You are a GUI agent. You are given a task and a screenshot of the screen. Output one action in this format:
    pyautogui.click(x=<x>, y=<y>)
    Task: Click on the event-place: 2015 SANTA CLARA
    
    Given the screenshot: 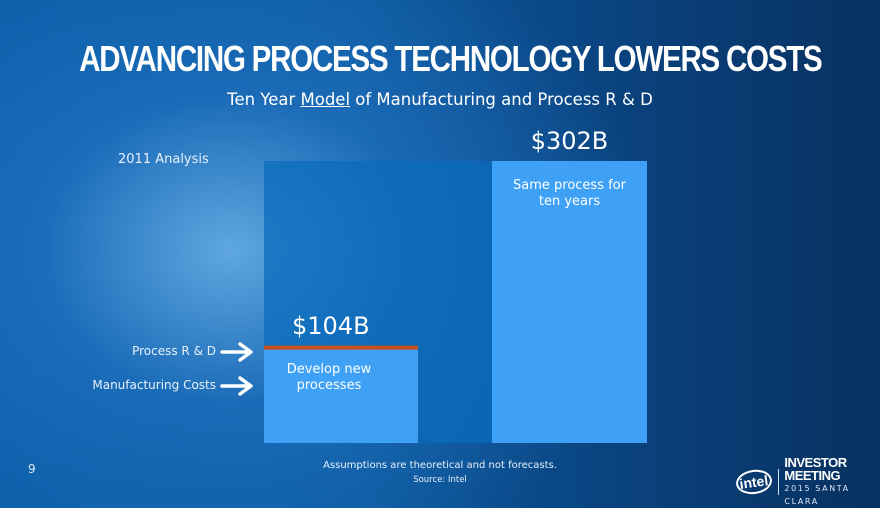 What is the action you would take?
    pyautogui.click(x=817, y=495)
    